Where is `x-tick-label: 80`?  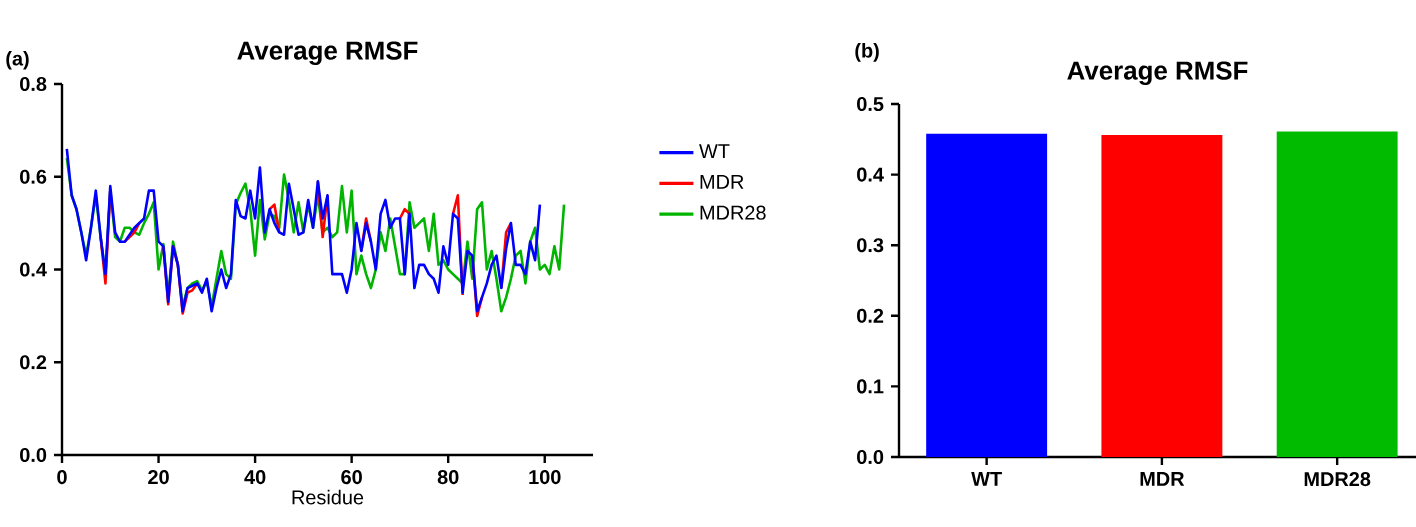 x-tick-label: 80 is located at coordinates (448, 477).